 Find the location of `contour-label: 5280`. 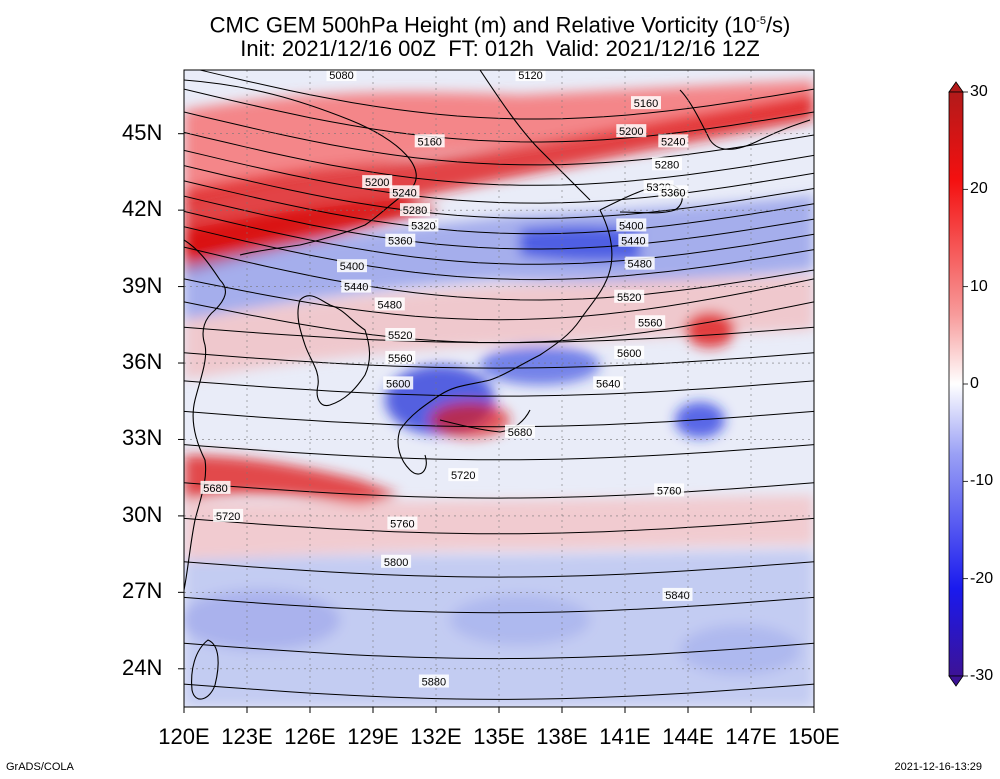

contour-label: 5280 is located at coordinates (667, 164).